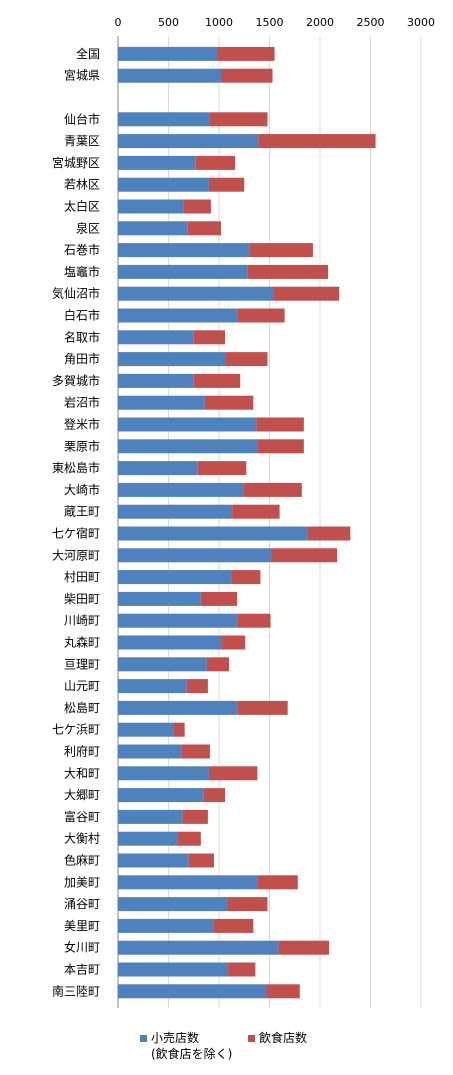 This screenshot has height=1075, width=453. What do you see at coordinates (82, 512) in the screenshot?
I see `category-label: 蔵王町` at bounding box center [82, 512].